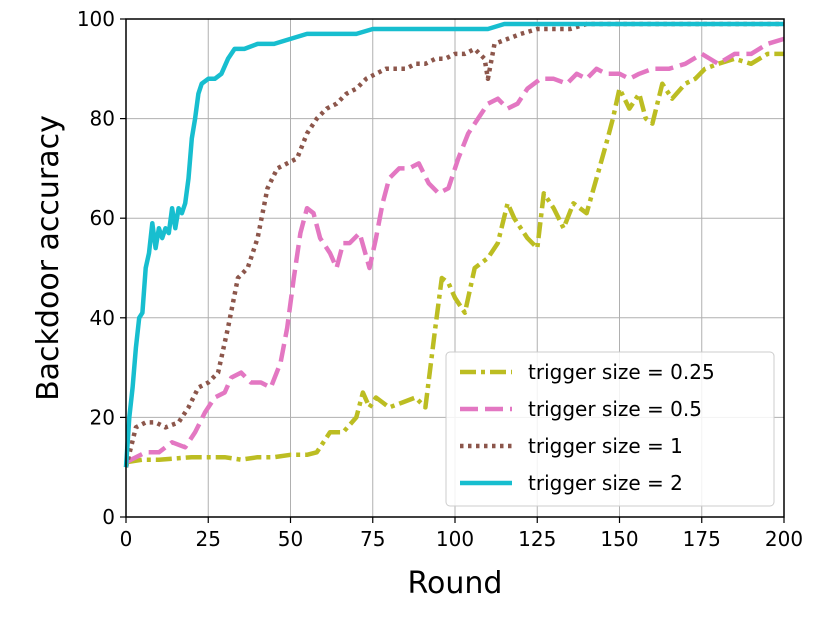 Image resolution: width=830 pixels, height=623 pixels. I want to click on x-tick-label: 0, so click(126, 539).